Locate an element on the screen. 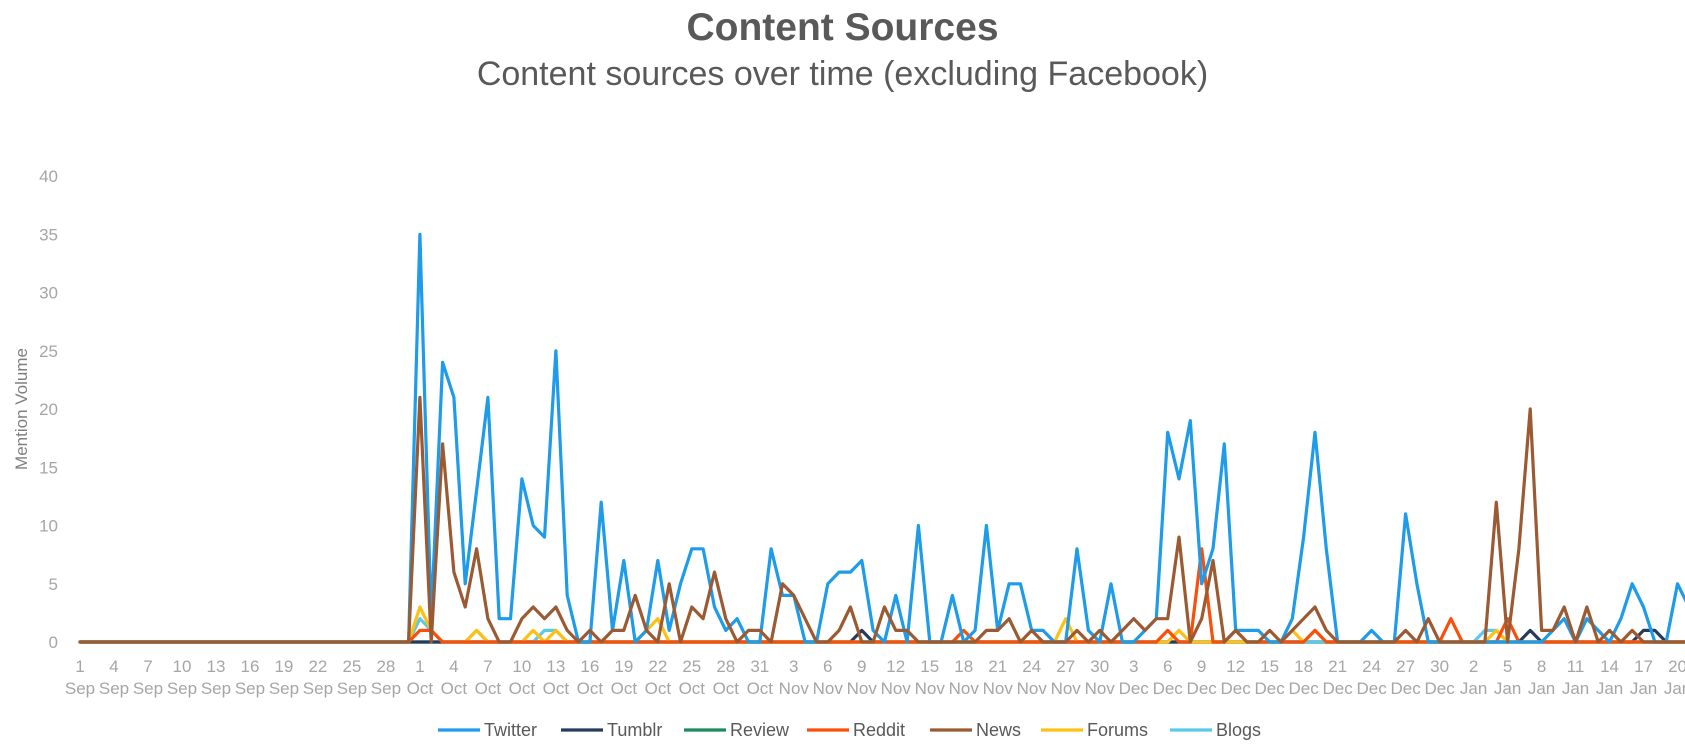 The image size is (1685, 747). legend-label: Forums is located at coordinates (1117, 730).